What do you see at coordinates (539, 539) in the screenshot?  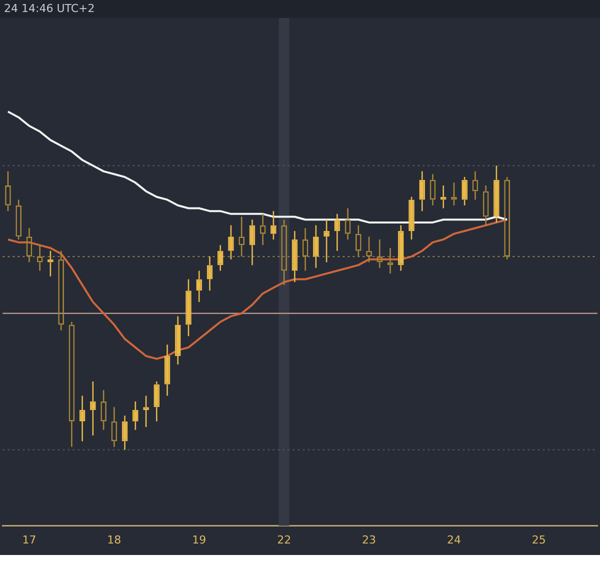 I see `x-tick-label: 25` at bounding box center [539, 539].